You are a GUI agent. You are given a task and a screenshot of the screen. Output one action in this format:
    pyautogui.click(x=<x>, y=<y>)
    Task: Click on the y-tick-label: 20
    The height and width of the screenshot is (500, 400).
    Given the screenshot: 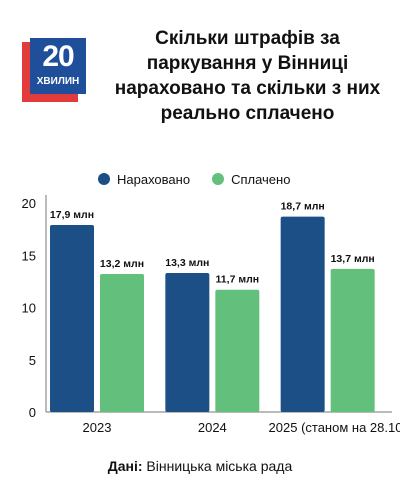 What is the action you would take?
    pyautogui.click(x=29, y=203)
    